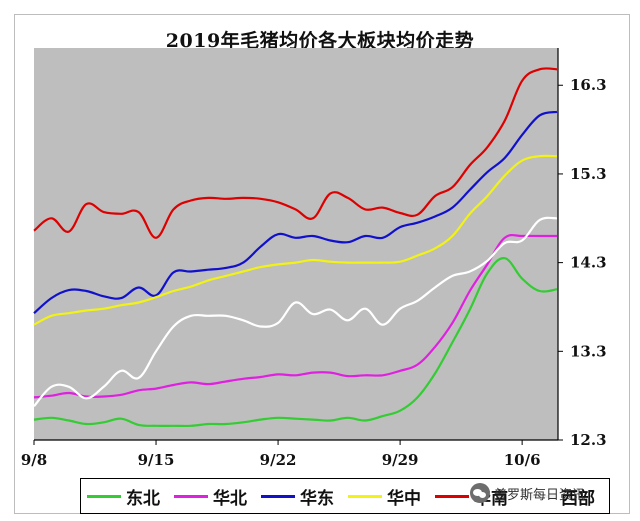 The width and height of the screenshot is (640, 521). What do you see at coordinates (578, 498) in the screenshot?
I see `legend-label: 西部` at bounding box center [578, 498].